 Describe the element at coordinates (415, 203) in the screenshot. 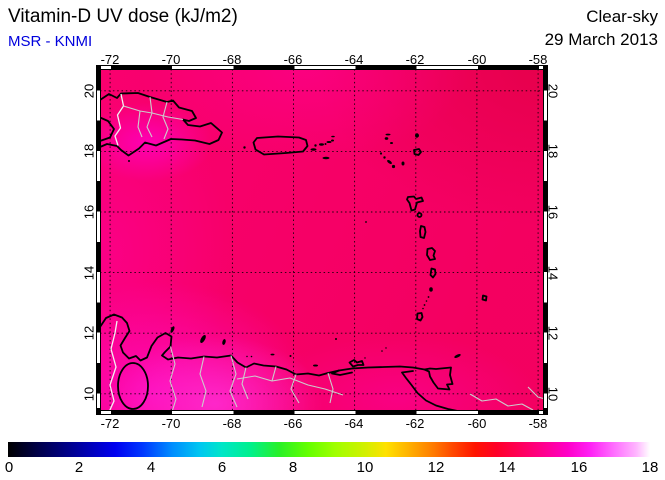

I see `guadeloupe-coast` at that location.